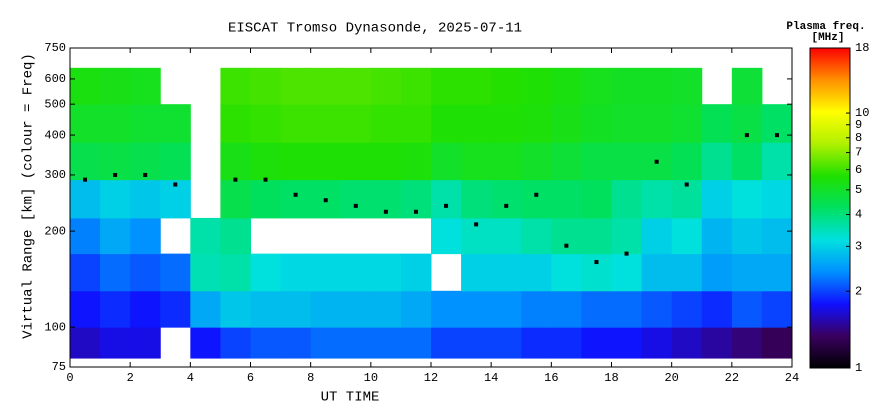 The image size is (880, 420). Describe the element at coordinates (858, 153) in the screenshot. I see `colorbar-tick-label: 7` at that location.